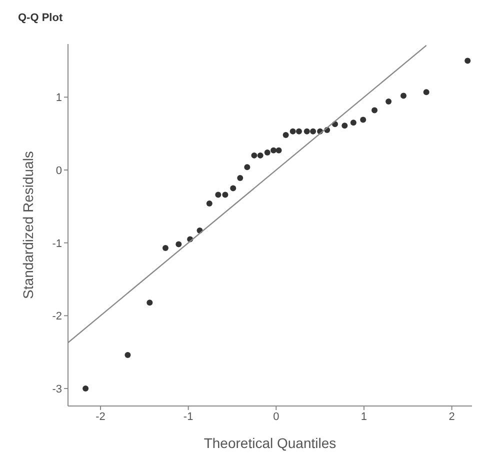 This screenshot has height=461, width=490. I want to click on chart-title: Q-Q Plot, so click(40, 18).